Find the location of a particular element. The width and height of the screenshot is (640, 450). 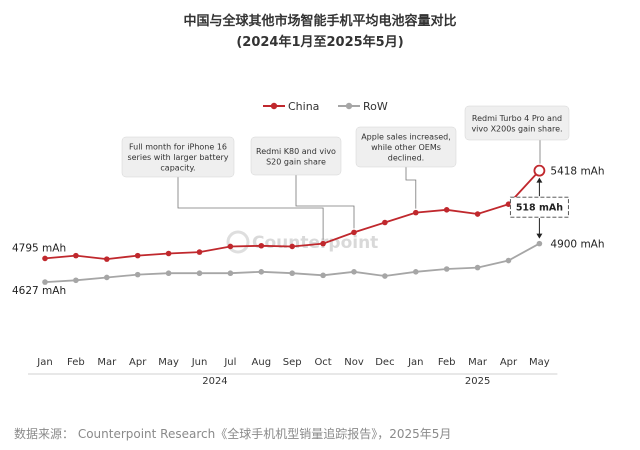

annotation-text-line: while other OEMs is located at coordinates (406, 147).